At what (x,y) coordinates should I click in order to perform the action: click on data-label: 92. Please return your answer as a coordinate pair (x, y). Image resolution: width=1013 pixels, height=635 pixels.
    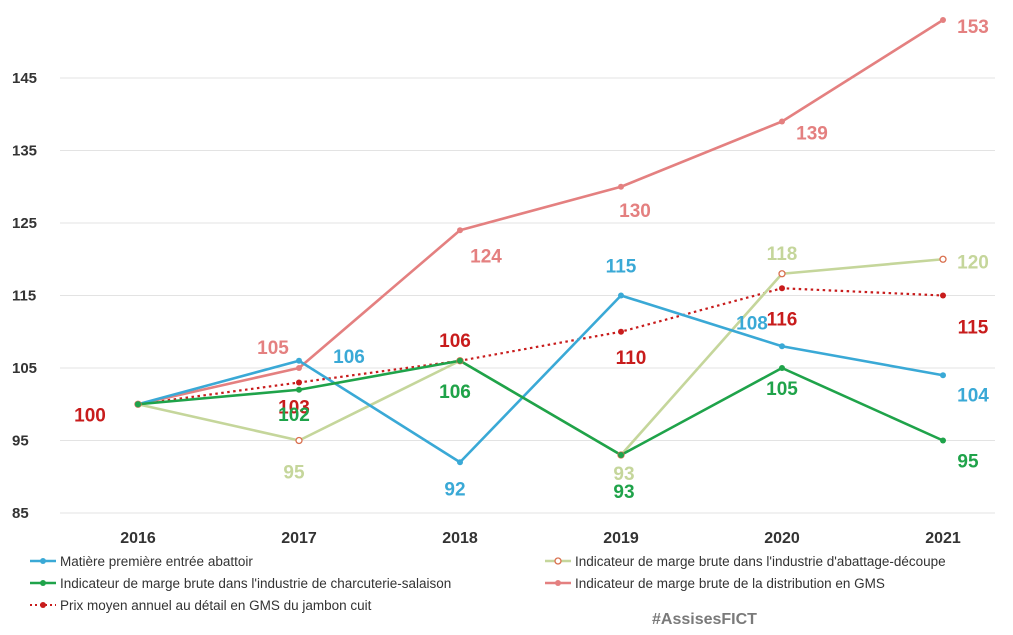
    Looking at the image, I should click on (454, 489).